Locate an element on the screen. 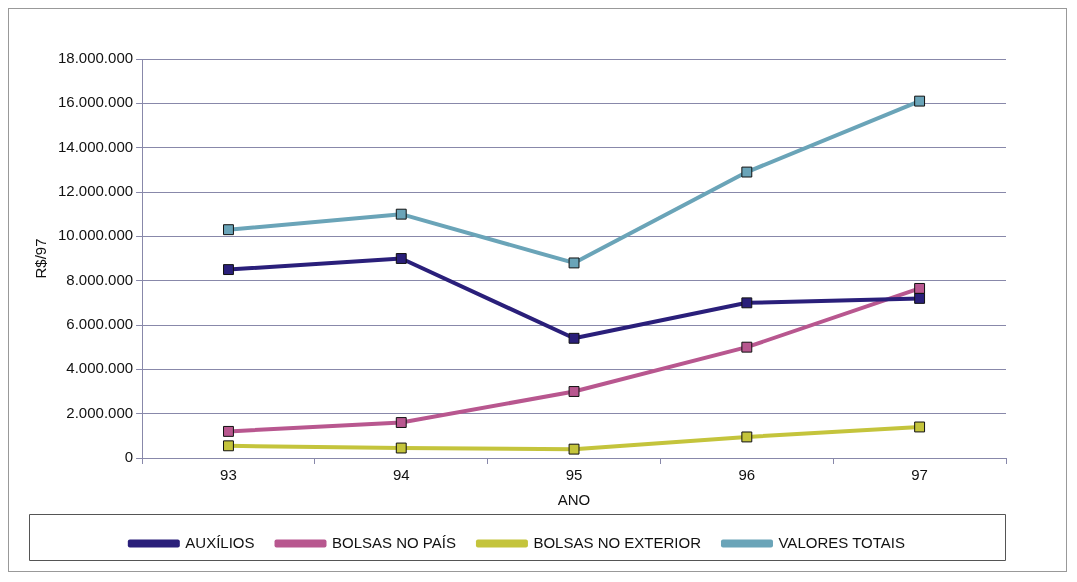 The image size is (1077, 582). y-tick-label: 6.000.000 is located at coordinates (100, 324).